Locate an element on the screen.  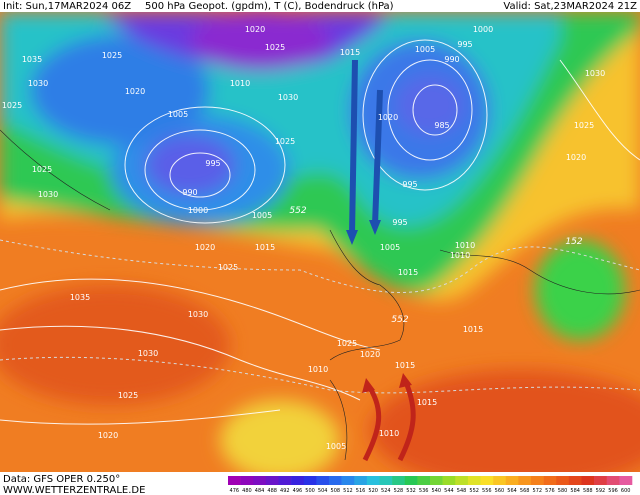
colorbar-label: 584 is located at coordinates (575, 491).